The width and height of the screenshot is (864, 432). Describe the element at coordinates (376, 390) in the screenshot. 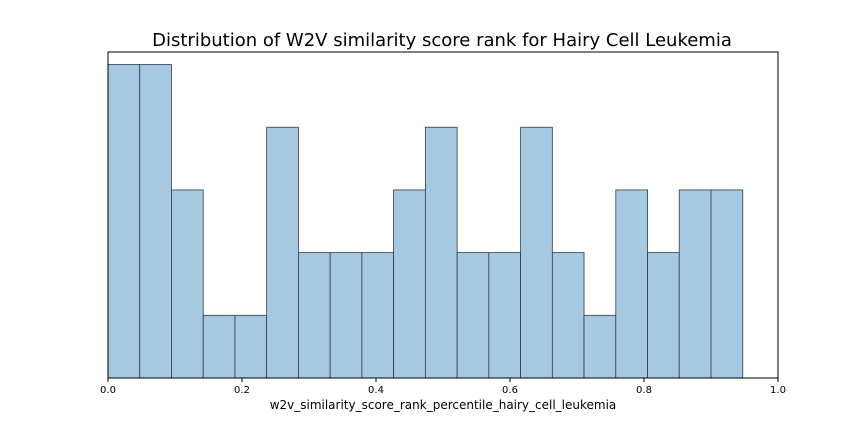

I see `x-tick-label: 0.4` at that location.